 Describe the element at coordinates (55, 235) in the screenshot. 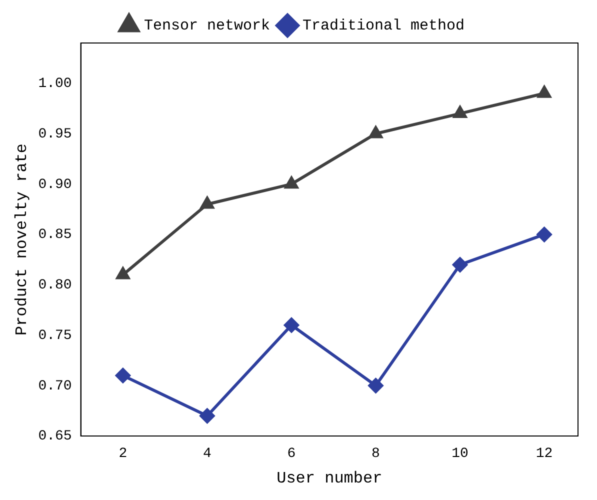

I see `y-tick-label: 0.85` at that location.